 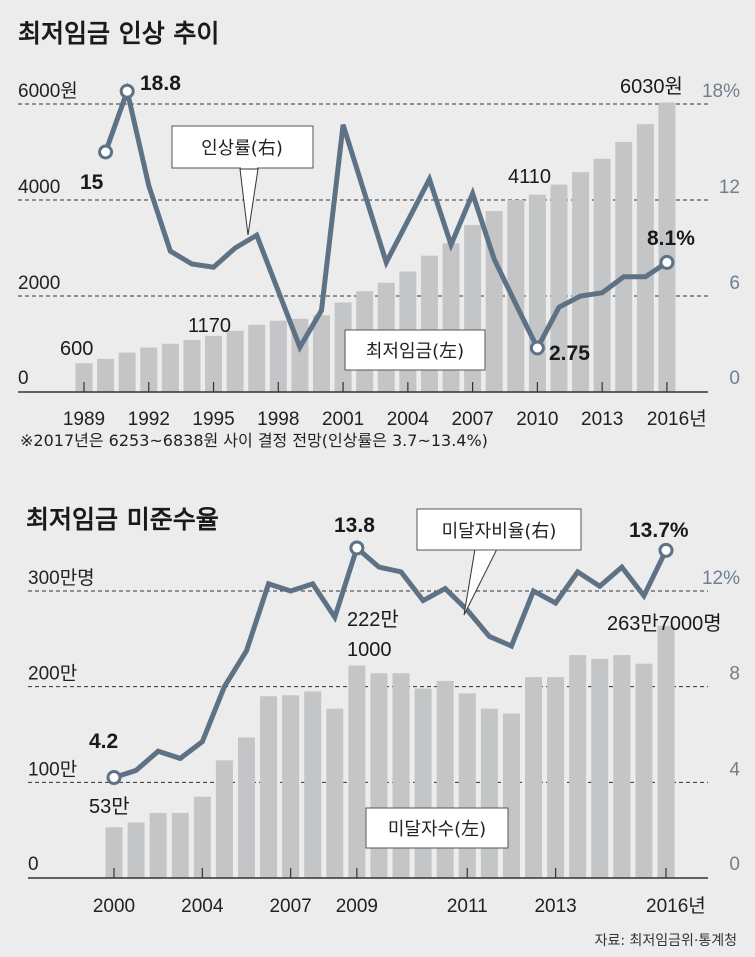 What do you see at coordinates (84, 419) in the screenshot?
I see `x-tick-label: 1989` at bounding box center [84, 419].